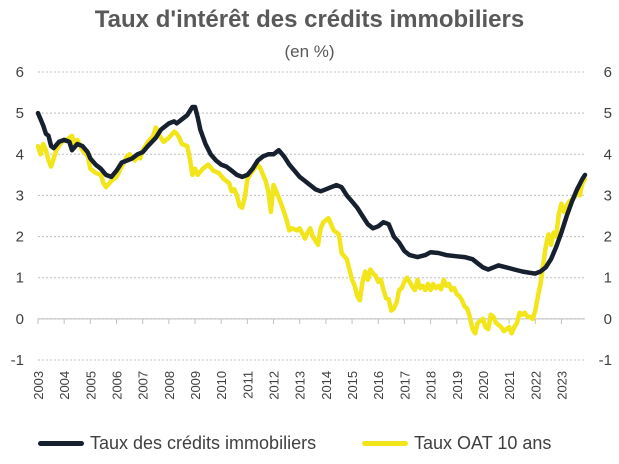  I want to click on y-tick-label-left: 0, so click(20, 319).